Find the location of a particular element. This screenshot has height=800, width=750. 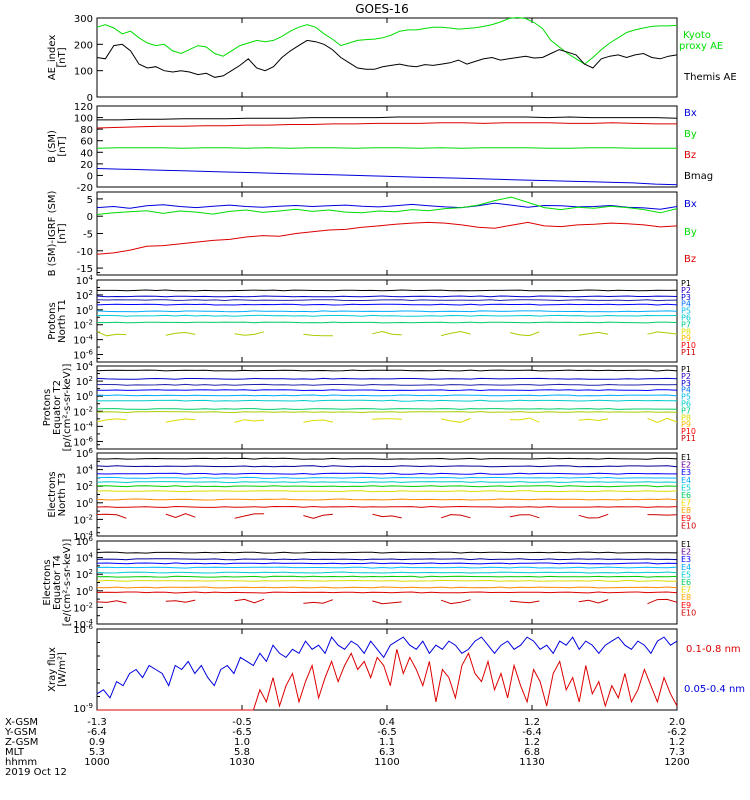

legend-e9: E9 is located at coordinates (686, 605).